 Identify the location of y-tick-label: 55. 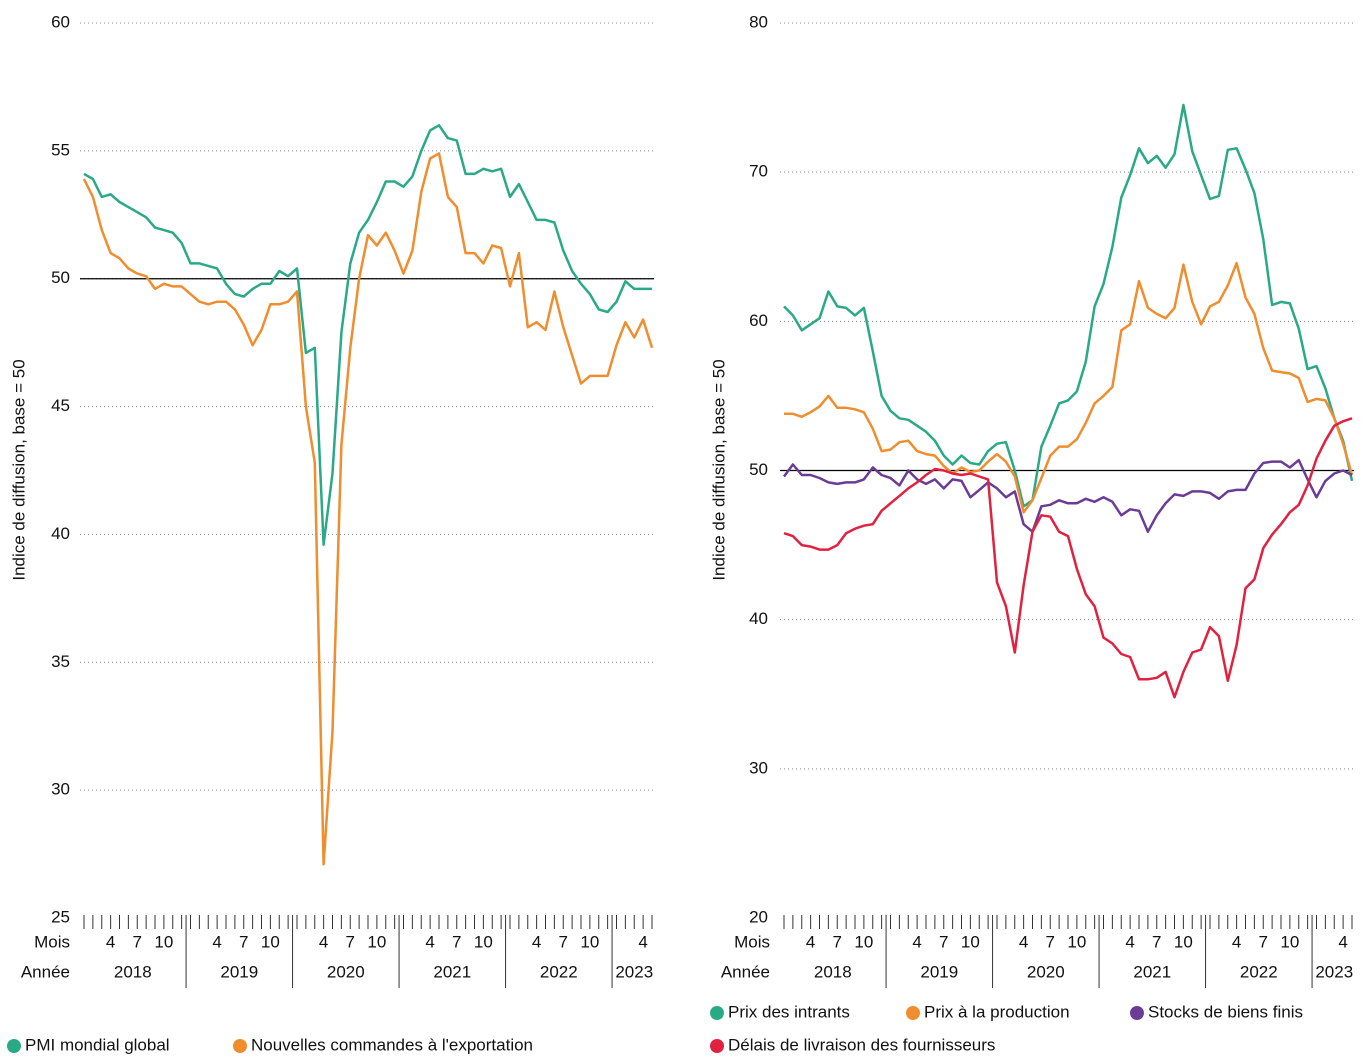
(60, 149).